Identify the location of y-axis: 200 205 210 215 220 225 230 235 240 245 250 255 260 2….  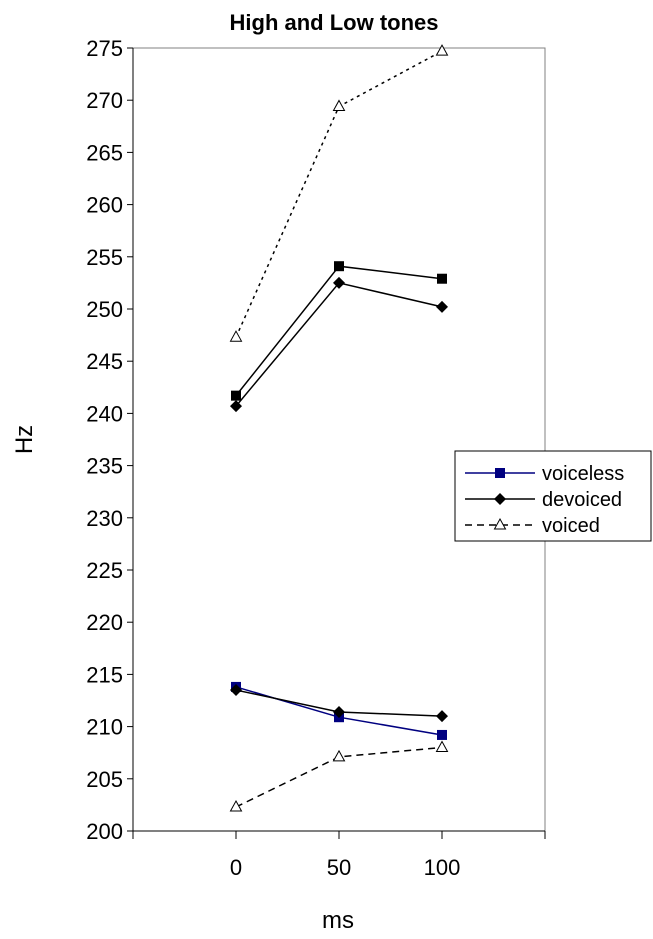
(110, 440).